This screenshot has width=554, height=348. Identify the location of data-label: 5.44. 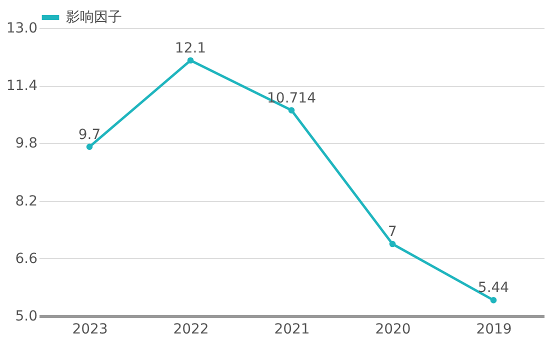
(494, 288).